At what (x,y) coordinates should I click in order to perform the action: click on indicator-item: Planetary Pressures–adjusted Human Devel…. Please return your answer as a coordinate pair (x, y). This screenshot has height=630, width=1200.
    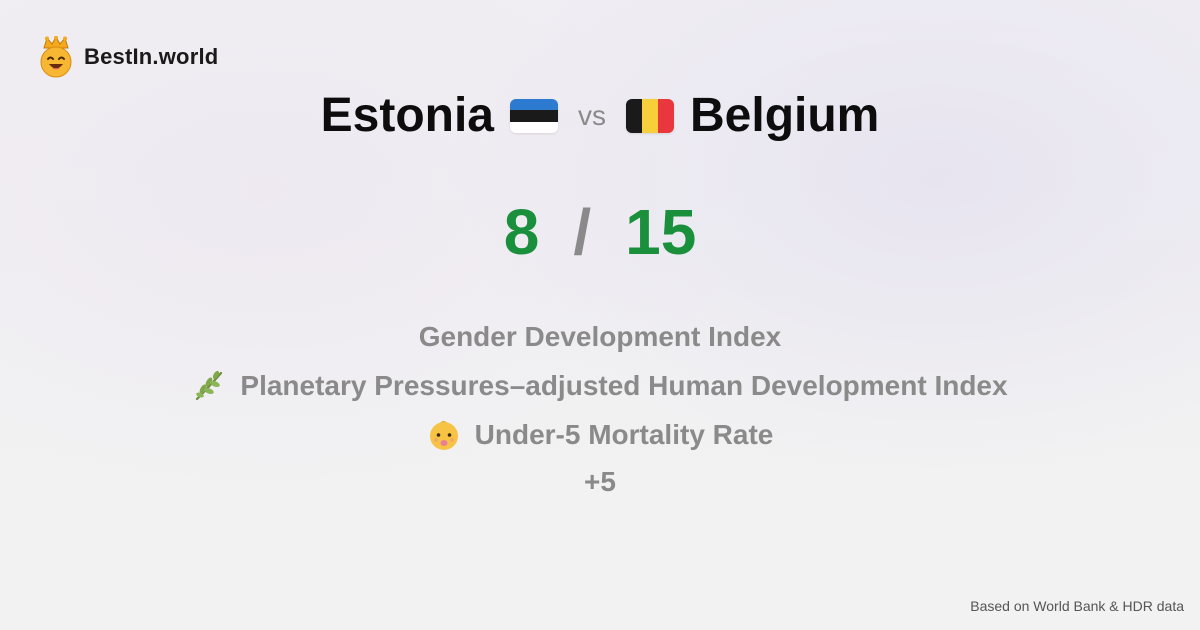
    Looking at the image, I should click on (600, 385).